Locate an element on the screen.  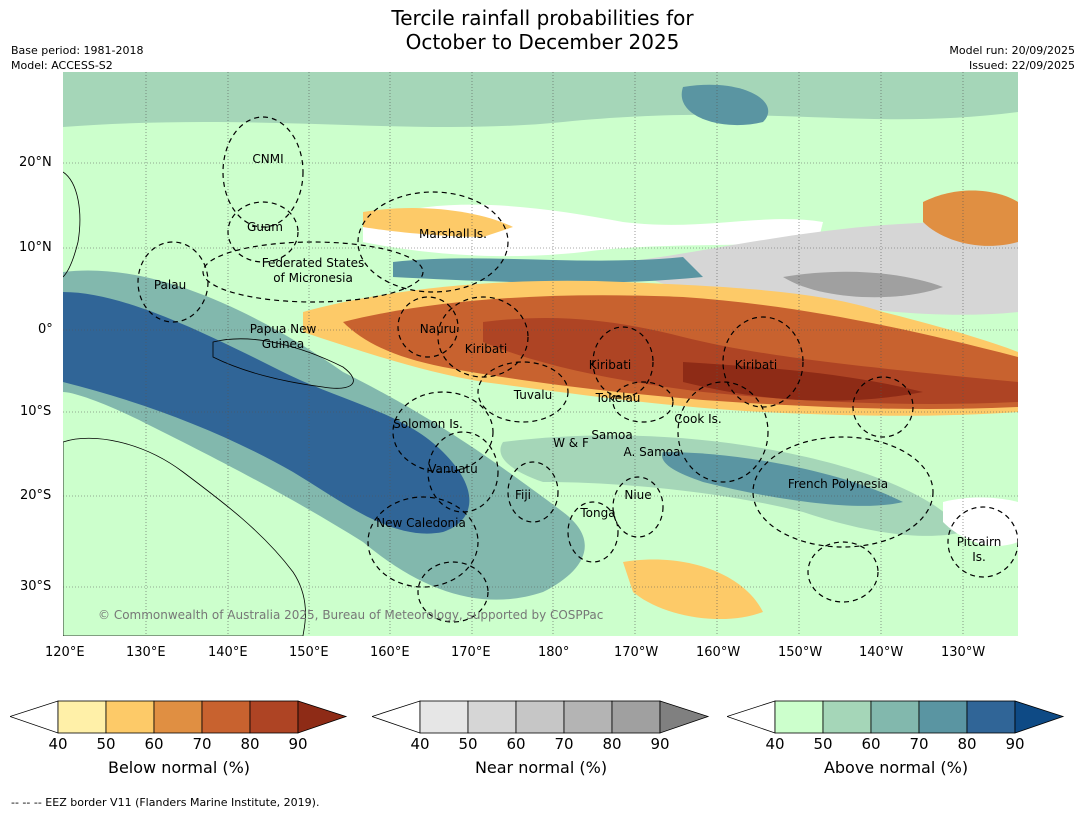
label-palau: Palau is located at coordinates (170, 285).